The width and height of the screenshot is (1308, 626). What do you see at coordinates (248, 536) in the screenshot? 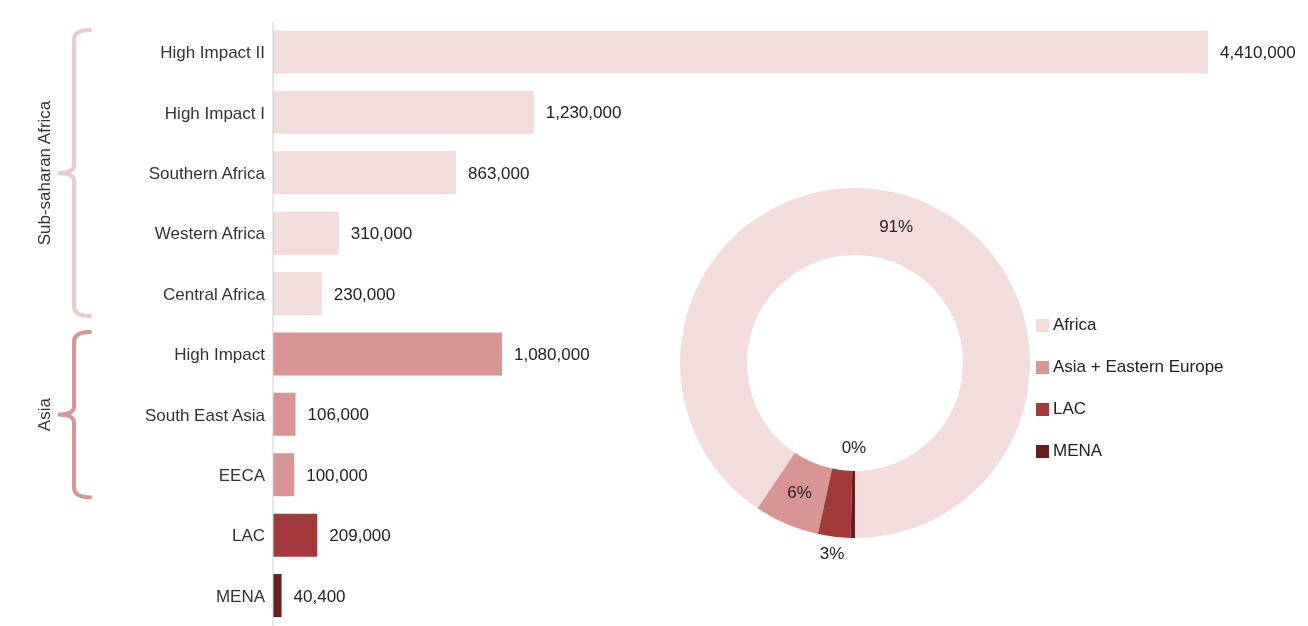
I see `y-tick-label: LAC` at bounding box center [248, 536].